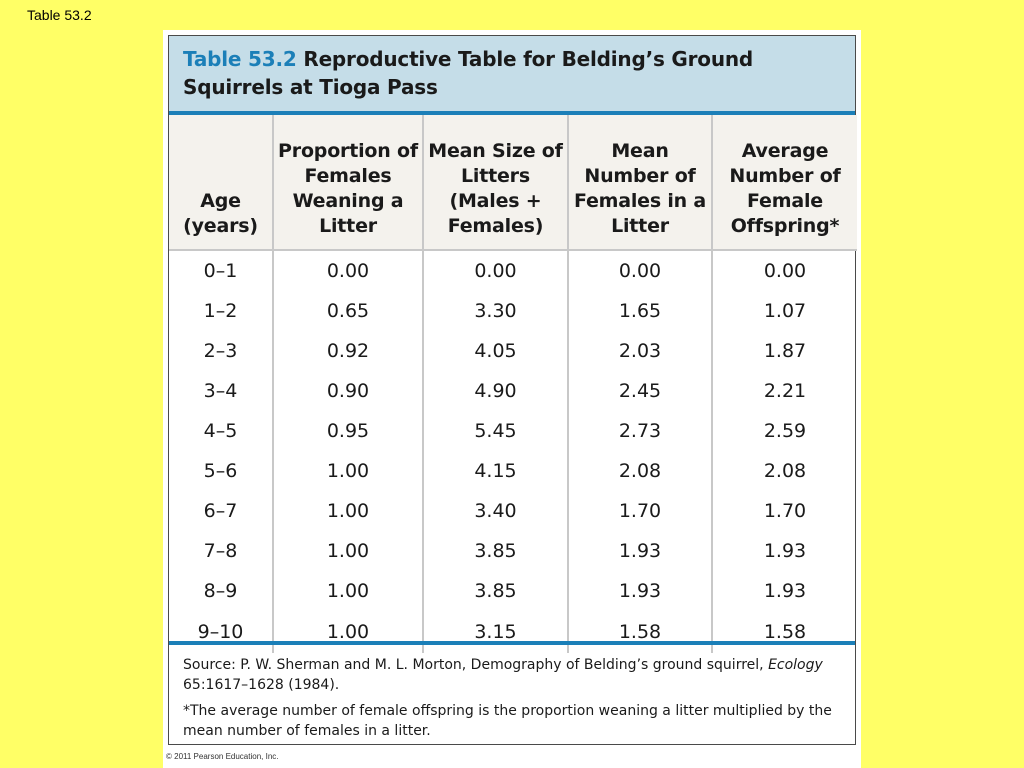  What do you see at coordinates (495, 391) in the screenshot?
I see `value-cell: 4.90` at bounding box center [495, 391].